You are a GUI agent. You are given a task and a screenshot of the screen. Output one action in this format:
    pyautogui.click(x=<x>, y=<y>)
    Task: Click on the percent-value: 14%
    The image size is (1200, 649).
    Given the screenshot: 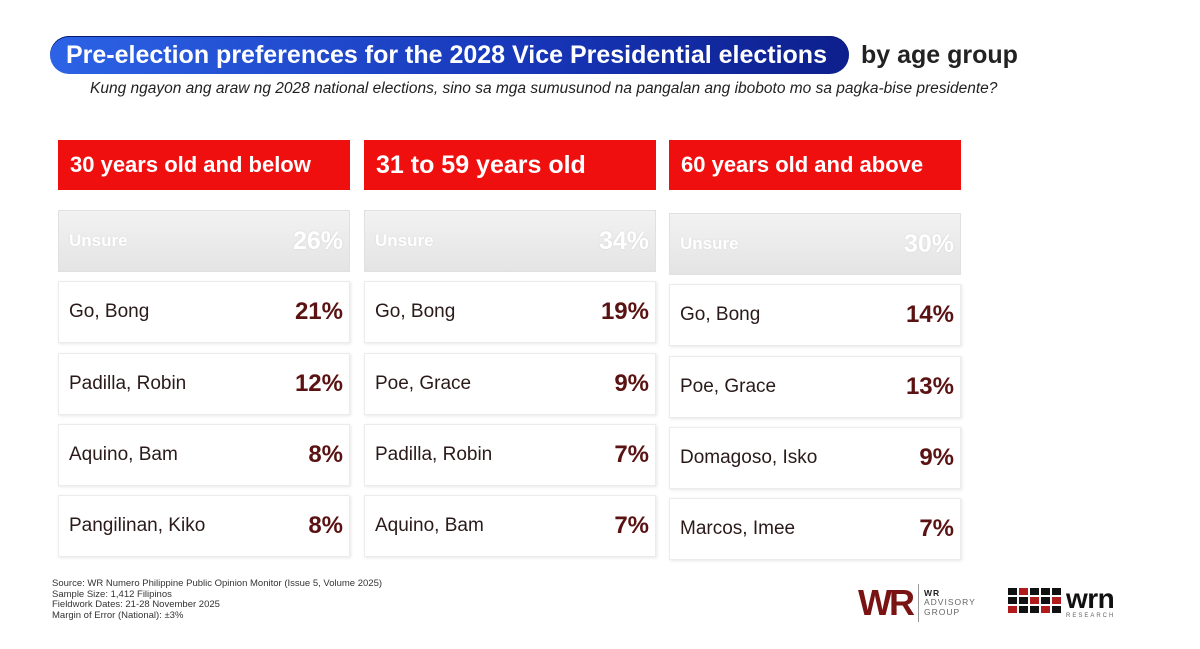 What is the action you would take?
    pyautogui.click(x=929, y=314)
    